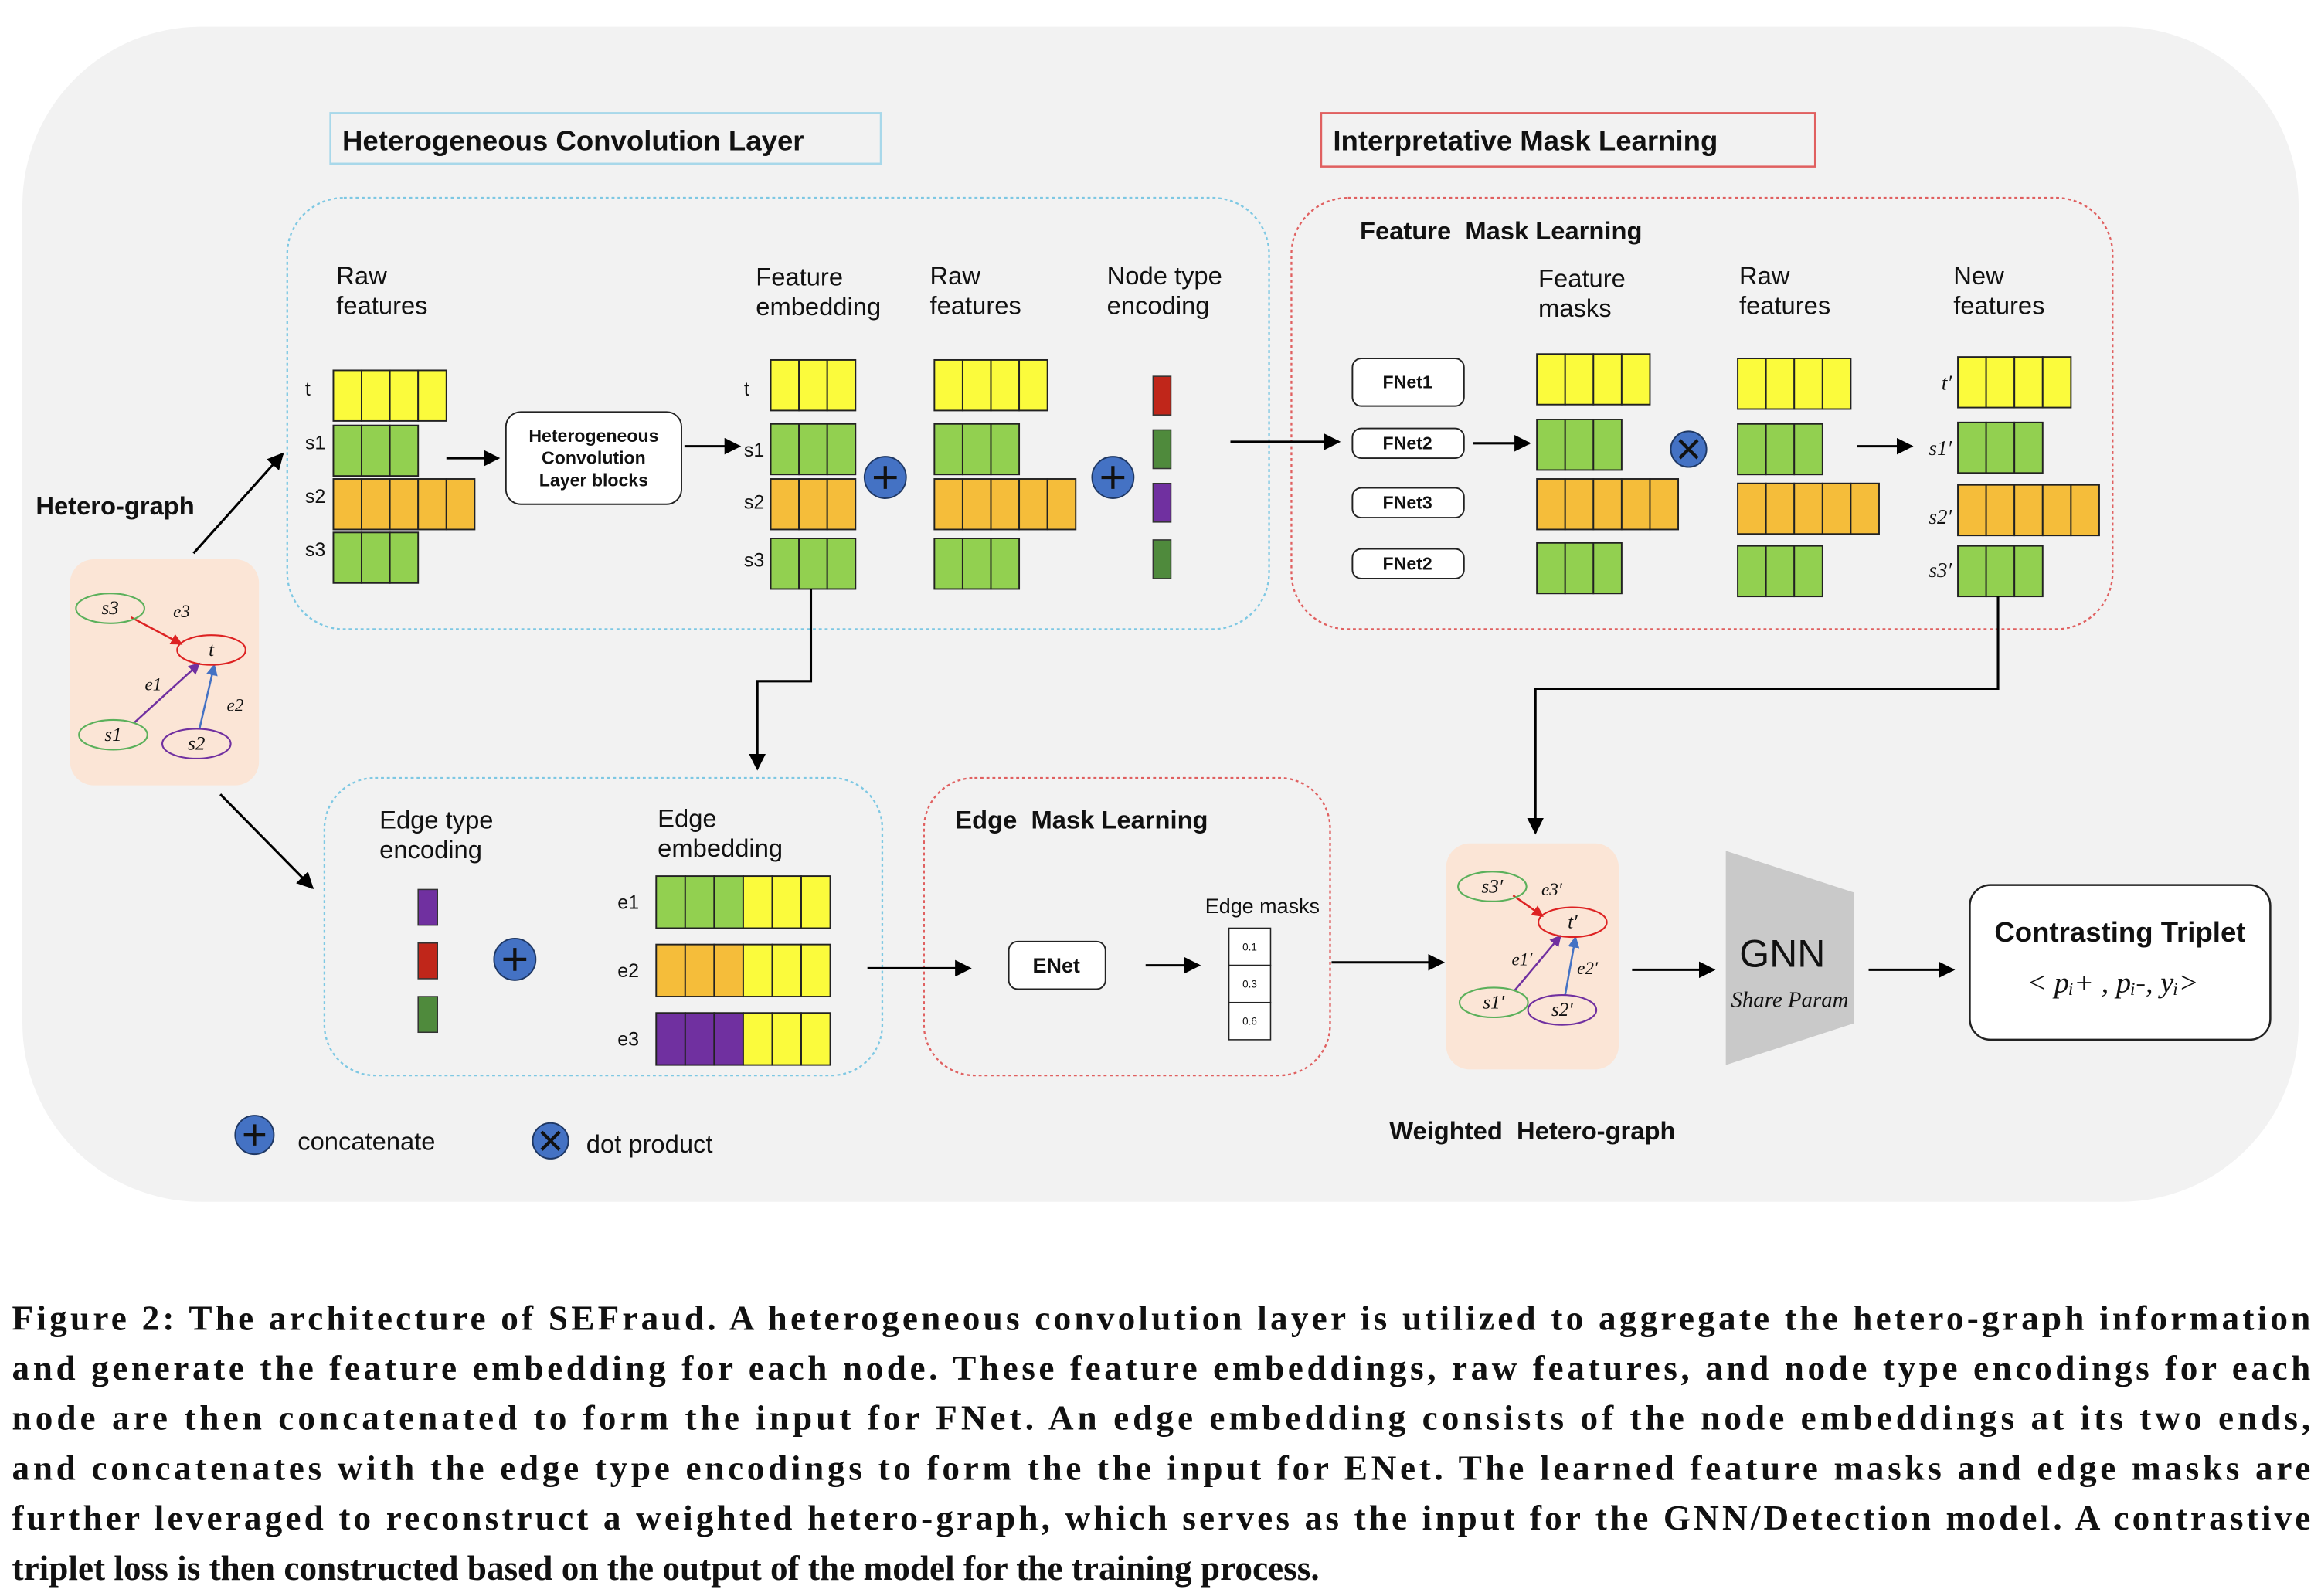 This screenshot has width=2321, height=1596. Describe the element at coordinates (573, 140) in the screenshot. I see `section-title: Heterogeneous Convolution Layer` at that location.